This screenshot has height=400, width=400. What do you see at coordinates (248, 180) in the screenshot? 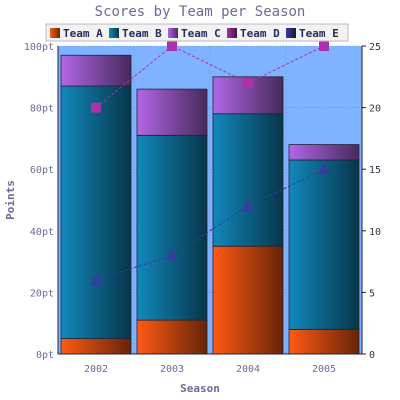
I see `bar-team-b-2004` at bounding box center [248, 180].